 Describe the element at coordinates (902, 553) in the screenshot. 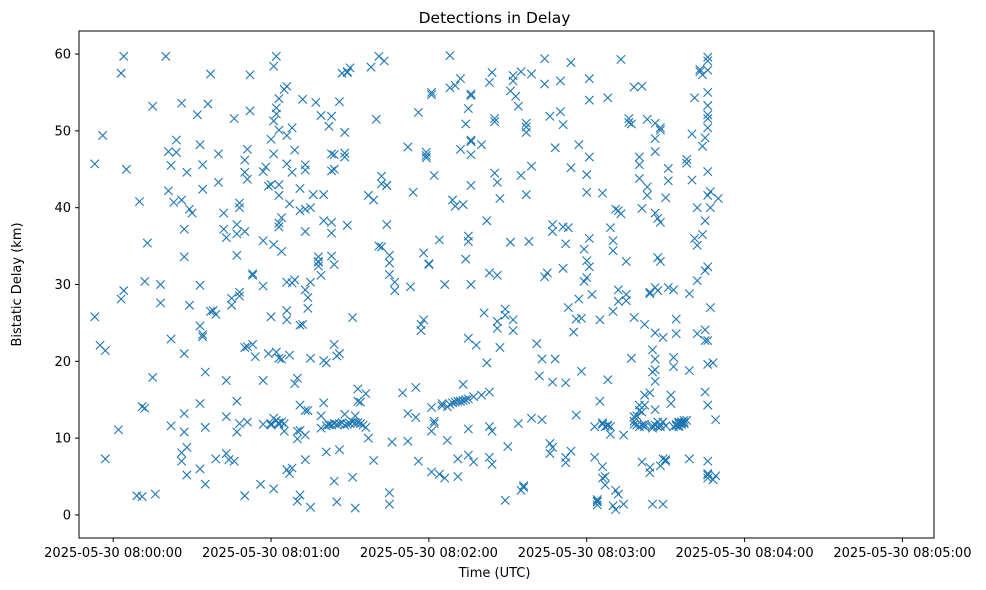

I see `x-tick-label: 2025-05-30 08:05:00` at that location.